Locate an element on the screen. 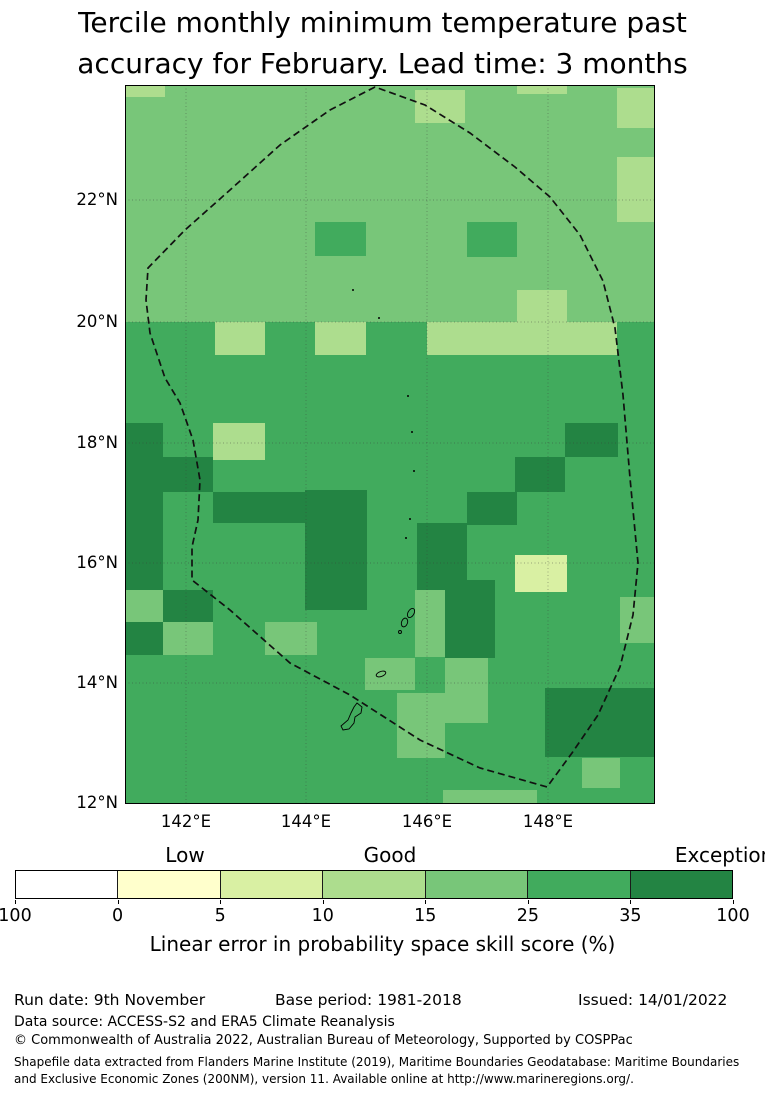  skill-region is located at coordinates (390, 203).